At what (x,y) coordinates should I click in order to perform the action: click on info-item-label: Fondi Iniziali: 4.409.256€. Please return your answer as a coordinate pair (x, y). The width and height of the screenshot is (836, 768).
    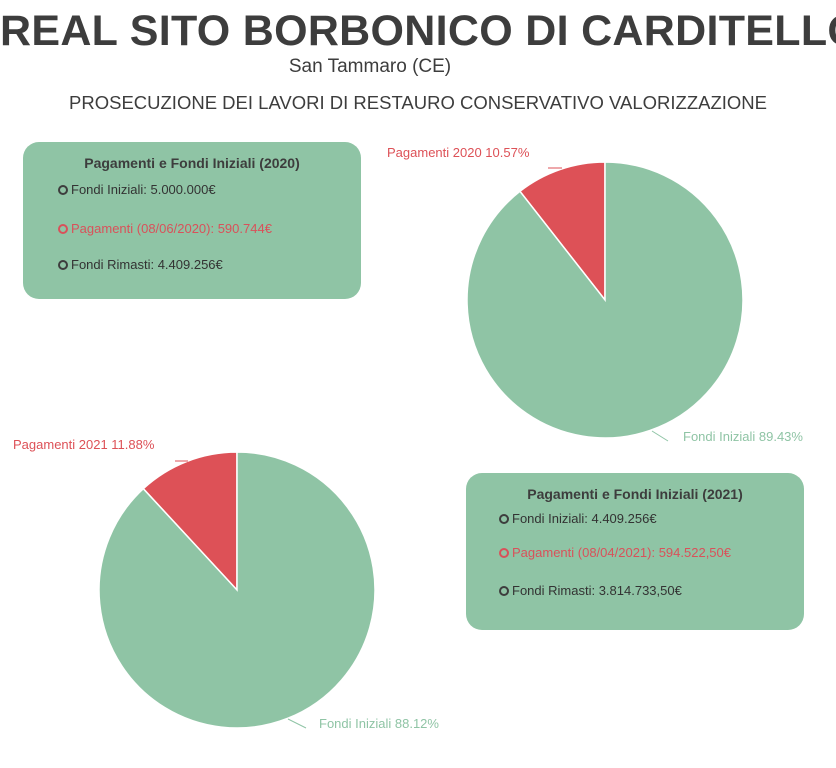
    Looking at the image, I should click on (584, 518).